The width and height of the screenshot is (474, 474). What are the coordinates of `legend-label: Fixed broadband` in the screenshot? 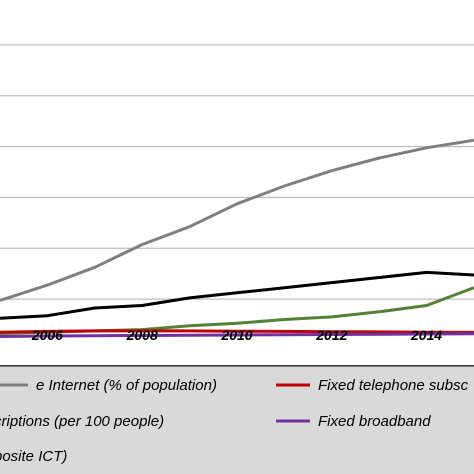 It's located at (374, 421).